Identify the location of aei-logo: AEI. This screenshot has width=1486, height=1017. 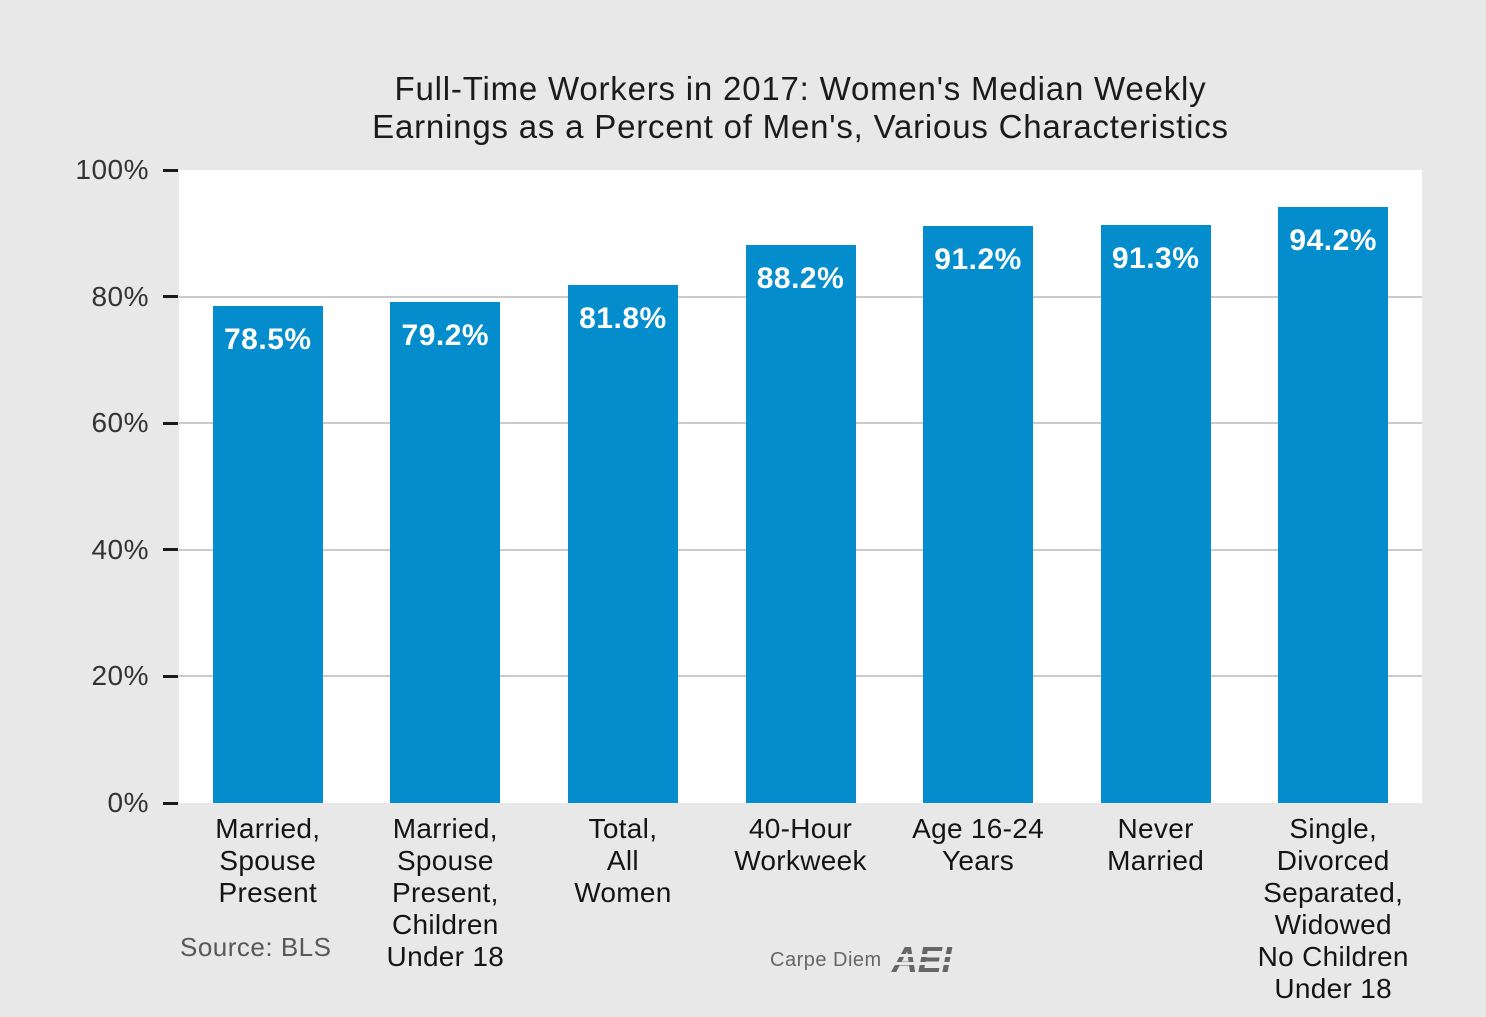
(921, 959).